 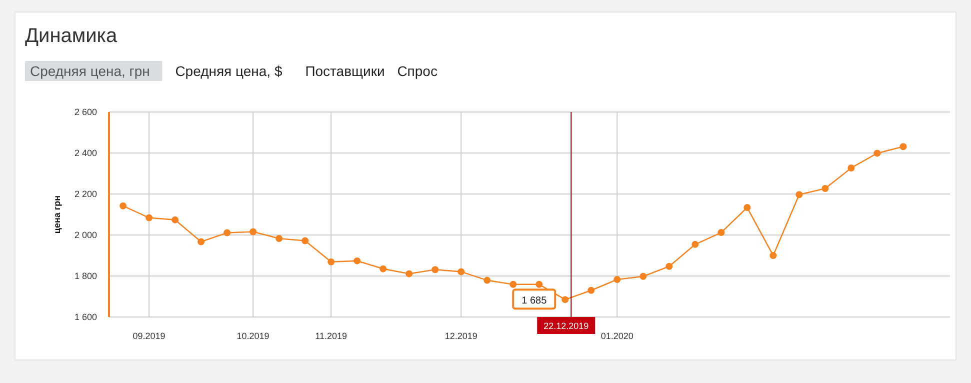 I want to click on chart-title: Динамика, so click(x=71, y=36).